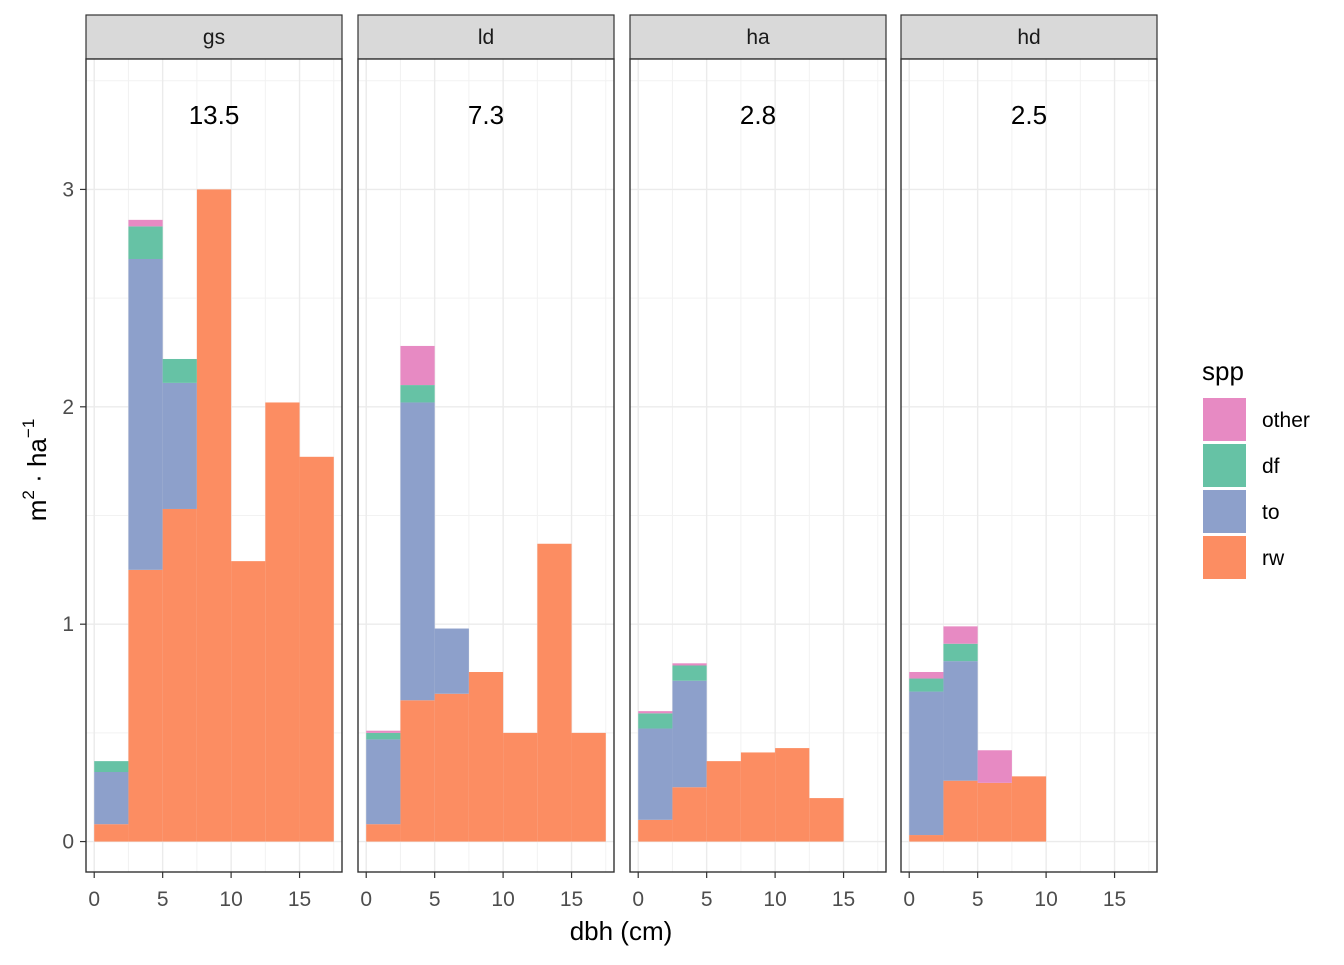  Describe the element at coordinates (621, 931) in the screenshot. I see `x-axis-title: dbh (cm)` at that location.